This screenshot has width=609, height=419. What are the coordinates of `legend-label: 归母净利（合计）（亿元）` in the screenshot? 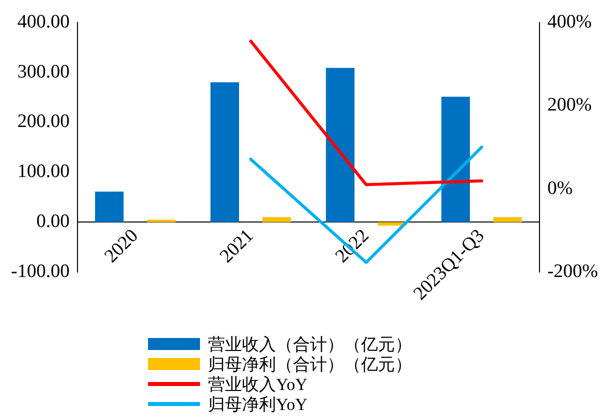 It's located at (310, 365).